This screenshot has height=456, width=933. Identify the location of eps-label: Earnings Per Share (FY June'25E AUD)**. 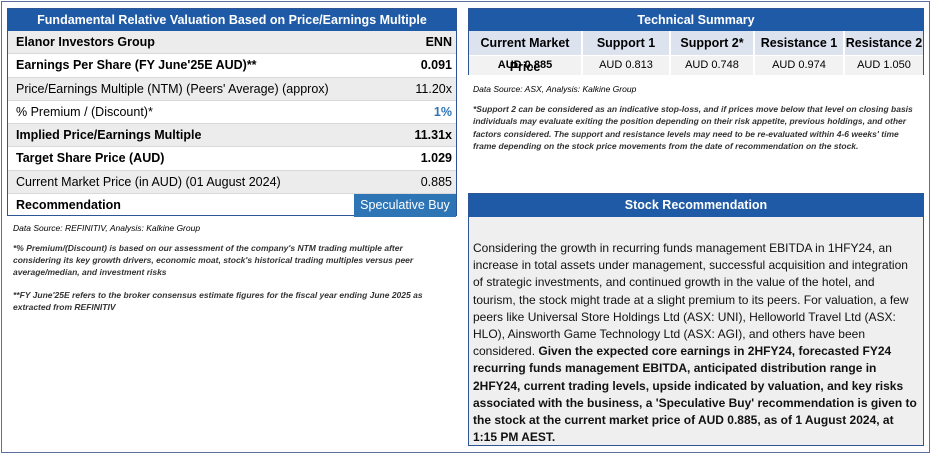
(136, 65).